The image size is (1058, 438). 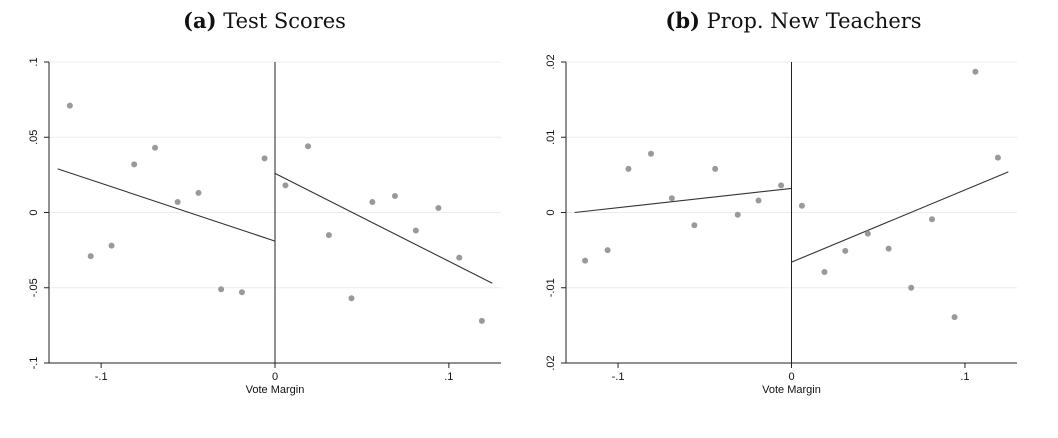 What do you see at coordinates (275, 377) in the screenshot?
I see `chart-a-x-tick-label: 0` at bounding box center [275, 377].